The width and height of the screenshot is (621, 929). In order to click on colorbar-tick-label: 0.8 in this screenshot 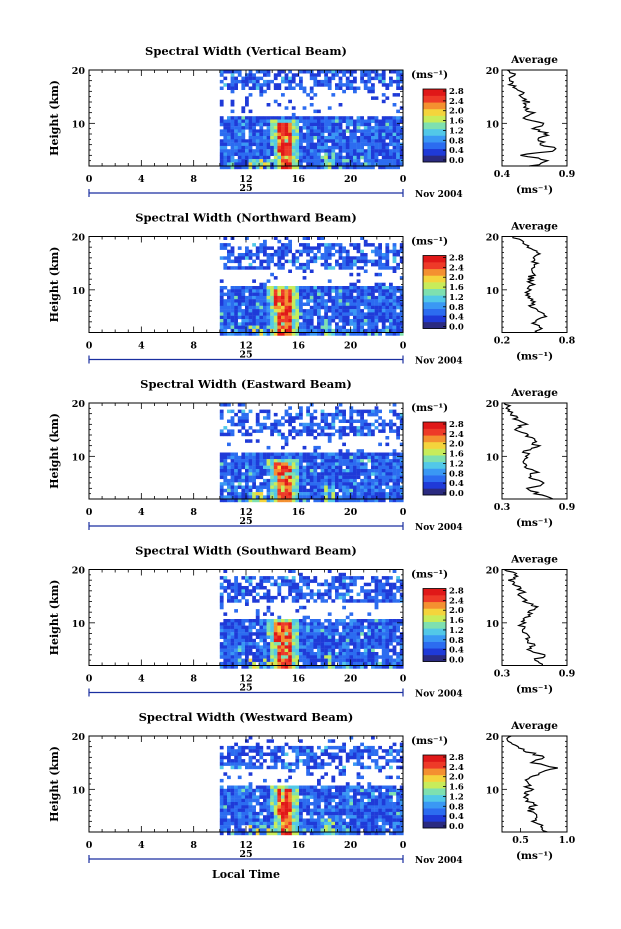, I will do `click(456, 641)`.